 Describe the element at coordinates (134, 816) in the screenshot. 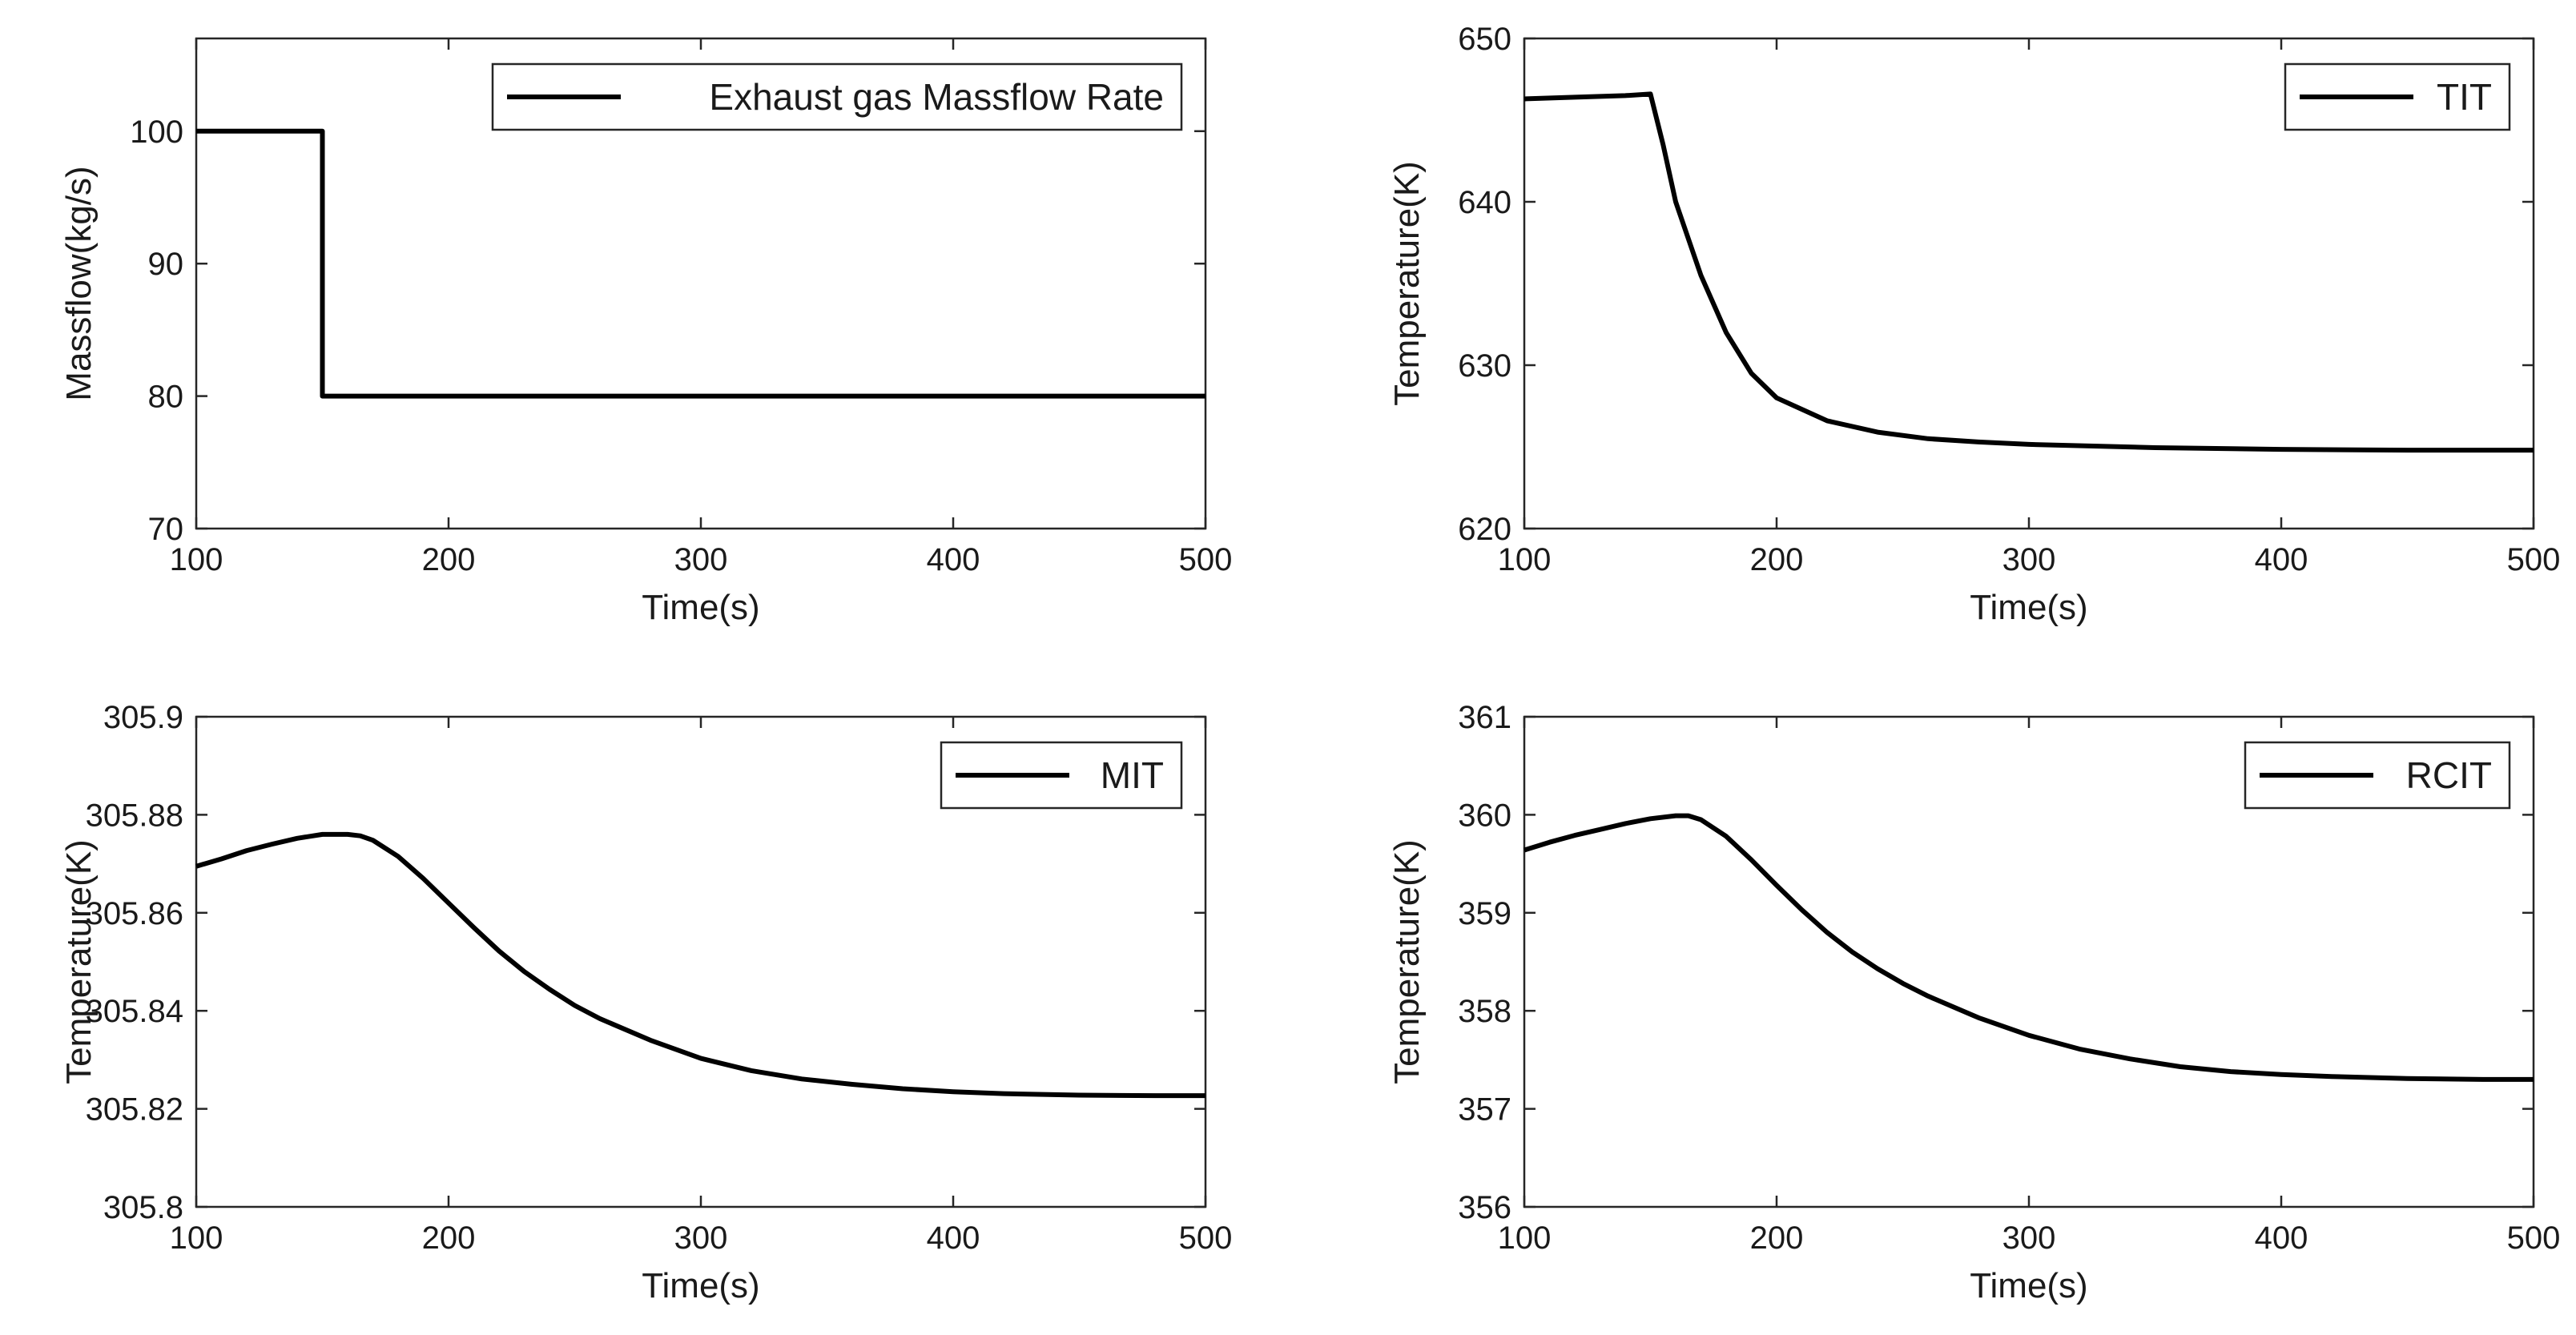

I see `y-tick-label: 305.88` at that location.